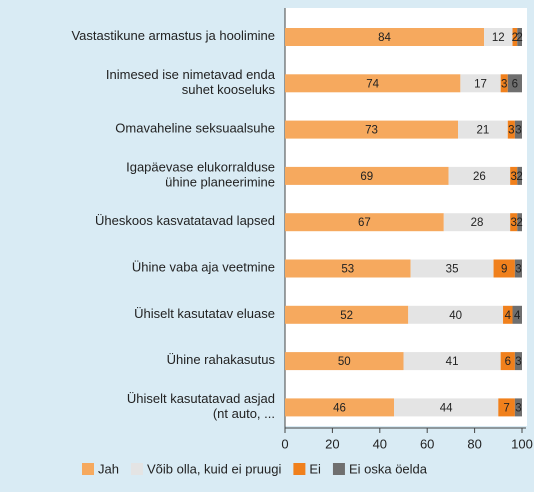  I want to click on value-label: 17, so click(480, 84).